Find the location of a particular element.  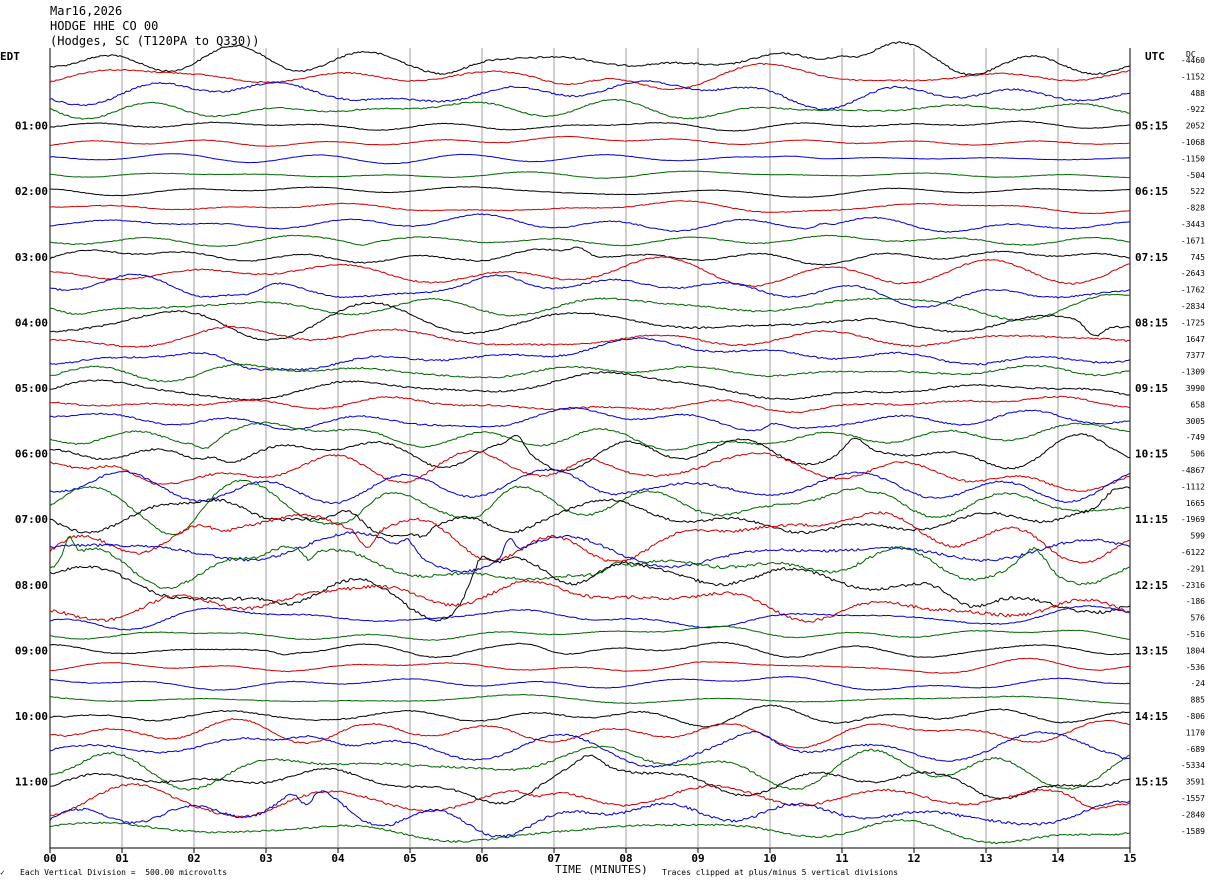

dc-offset-label: -536 is located at coordinates (1195, 667).